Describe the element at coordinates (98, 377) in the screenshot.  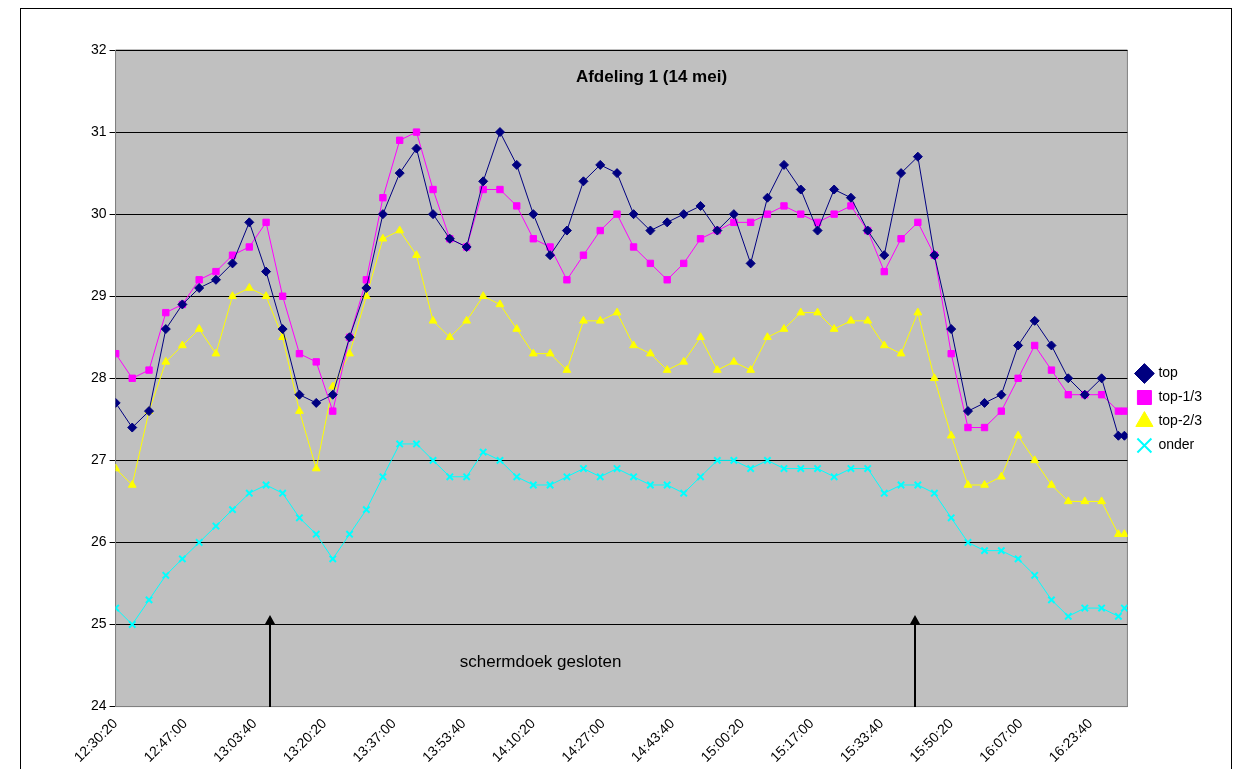
I see `y-tick-label: 28` at that location.